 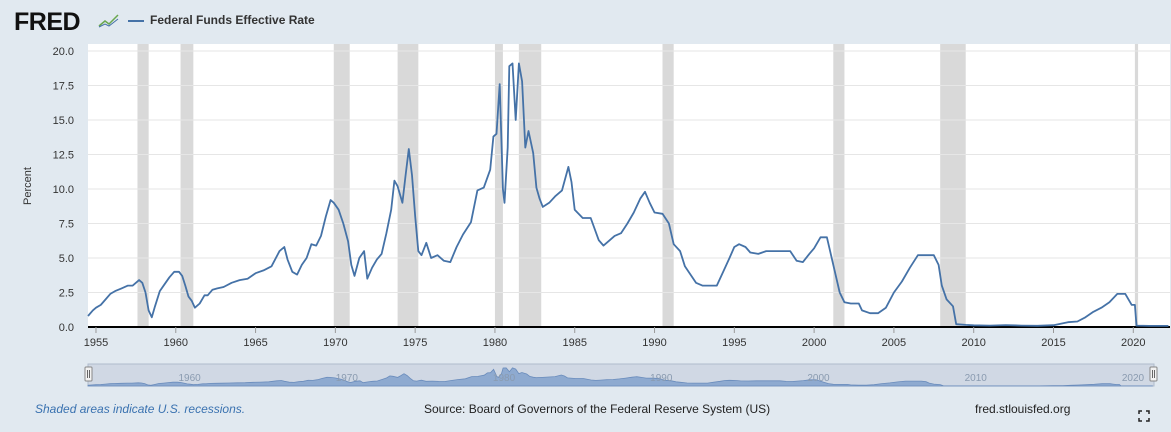 I want to click on y-tick-labels: 0.0 2.5 5.0 7.5 10.0 12.5 15.0 17.5 20.0, so click(x=63, y=190).